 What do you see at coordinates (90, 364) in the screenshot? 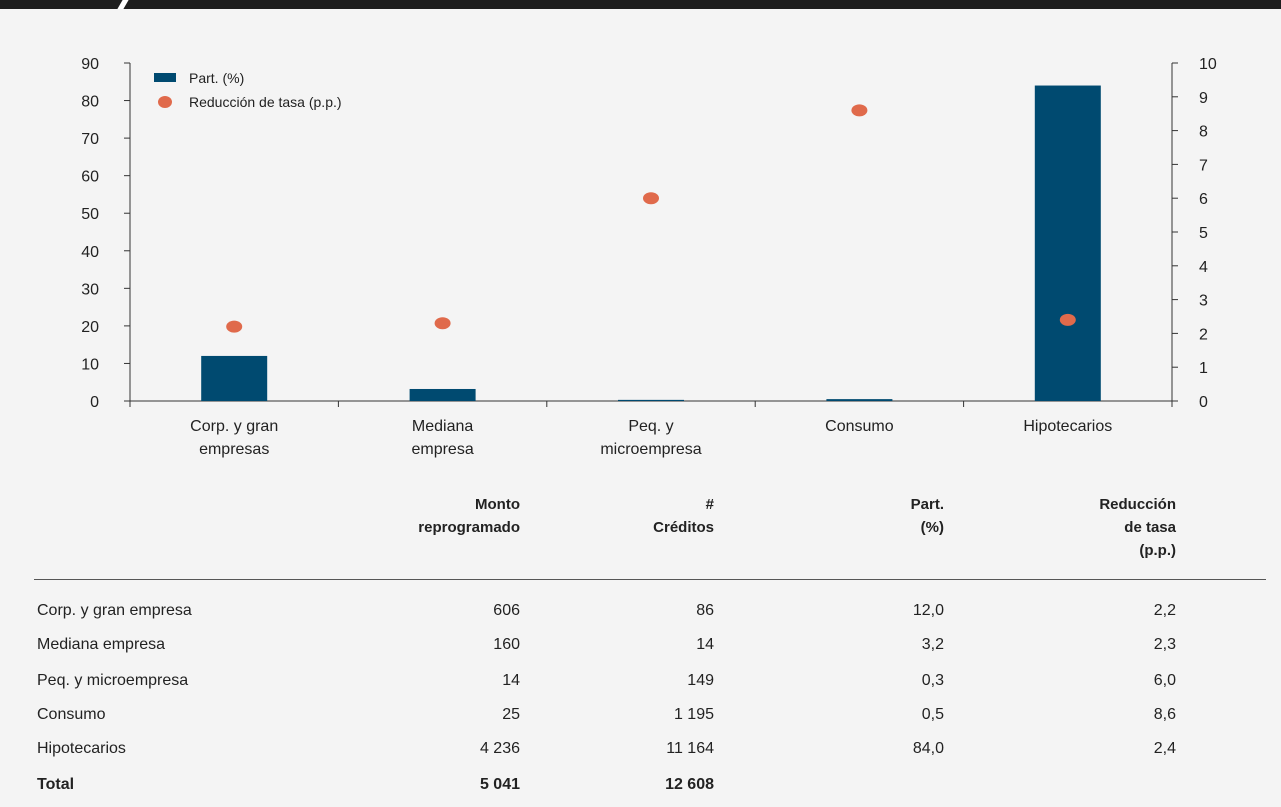
I see `left-axis-tick-label: 10` at bounding box center [90, 364].